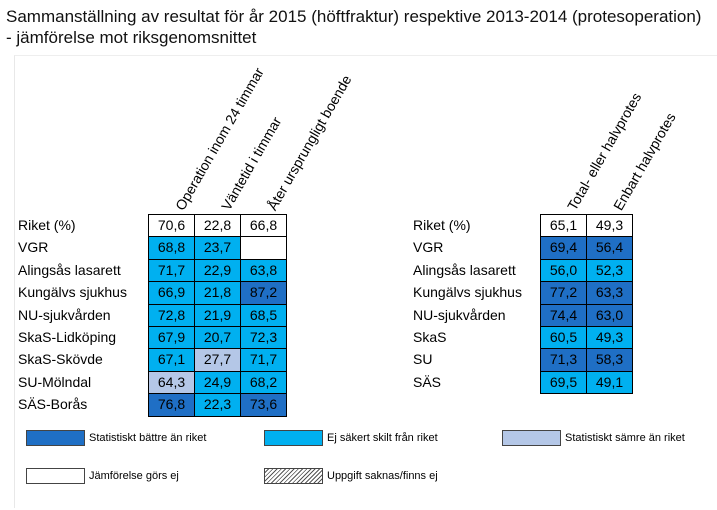 This screenshot has height=510, width=717. Describe the element at coordinates (171, 360) in the screenshot. I see `table-cell: 67,1` at that location.